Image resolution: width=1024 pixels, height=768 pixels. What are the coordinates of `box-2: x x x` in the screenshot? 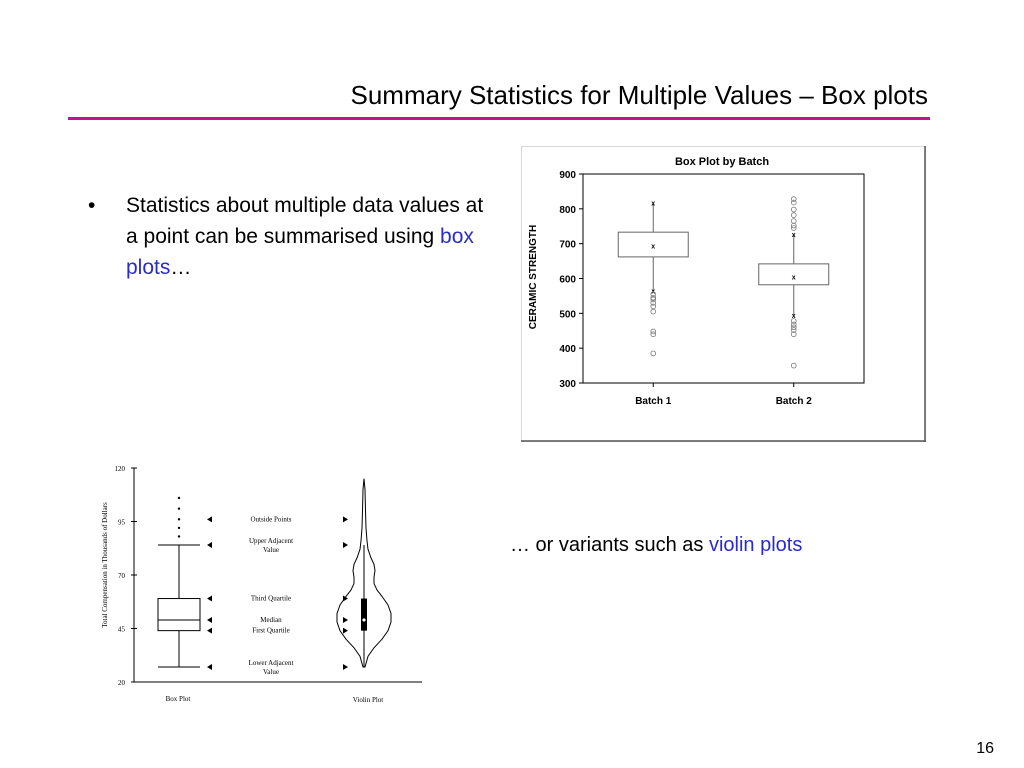 It's located at (794, 282).